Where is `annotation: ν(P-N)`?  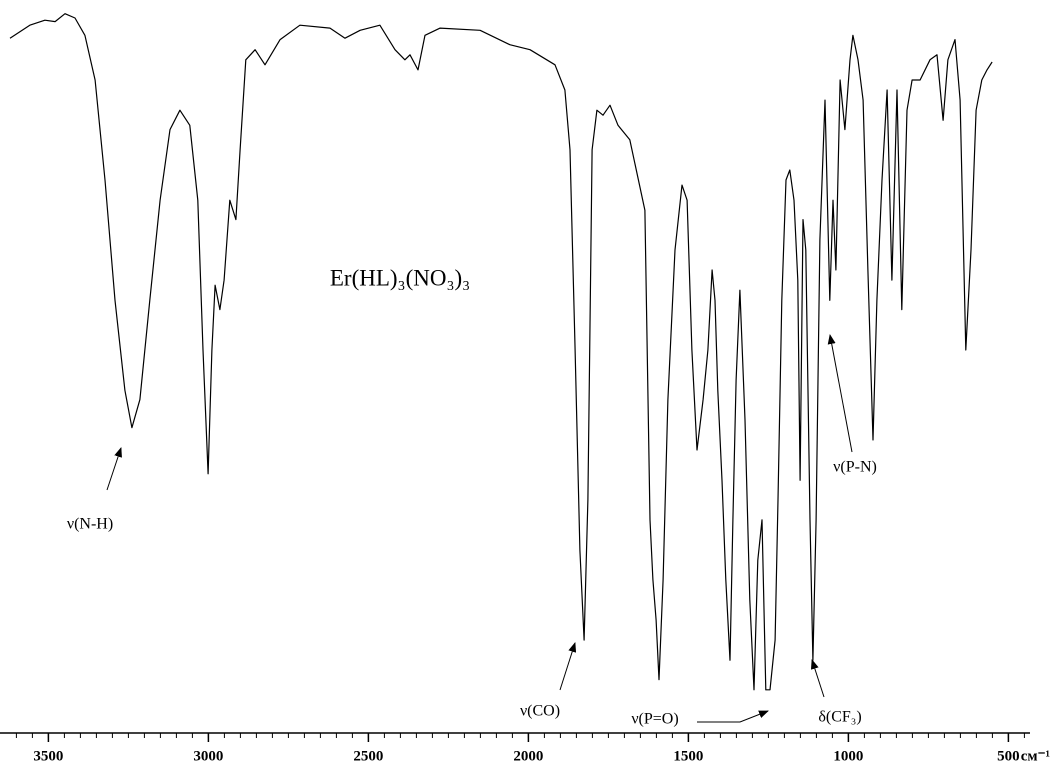 annotation: ν(P-N) is located at coordinates (855, 467).